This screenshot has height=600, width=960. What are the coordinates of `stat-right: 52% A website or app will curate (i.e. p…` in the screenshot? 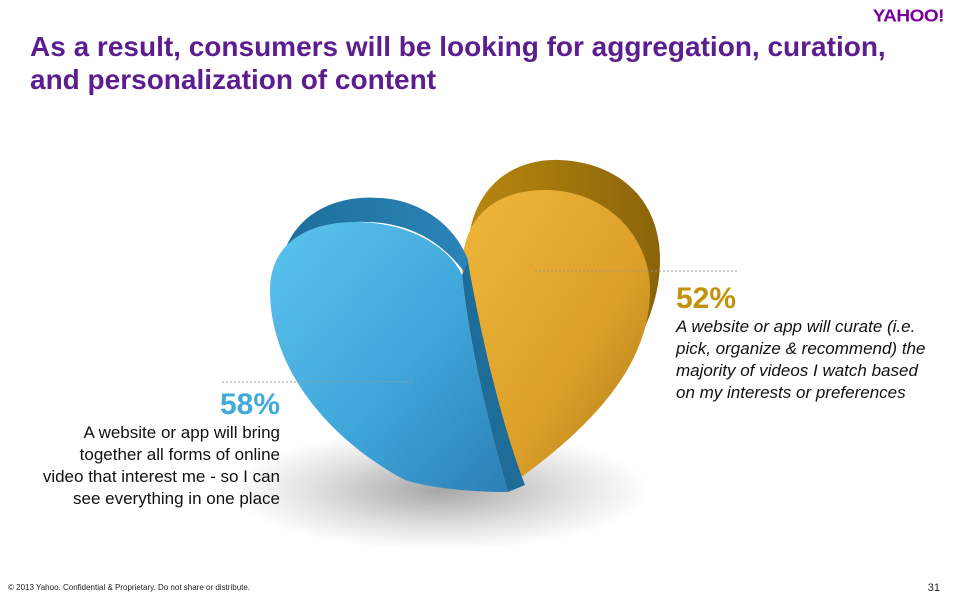 It's located at (801, 343).